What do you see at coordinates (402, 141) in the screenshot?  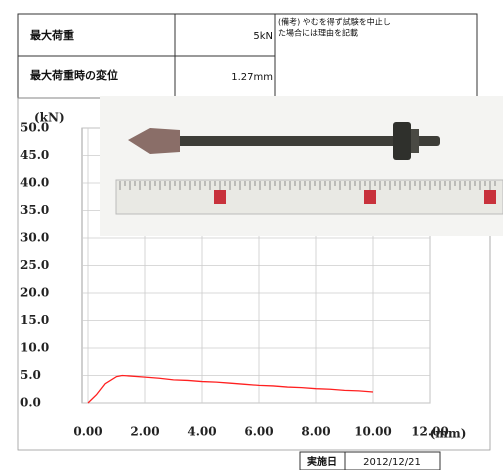 I see `bolt-nut` at bounding box center [402, 141].